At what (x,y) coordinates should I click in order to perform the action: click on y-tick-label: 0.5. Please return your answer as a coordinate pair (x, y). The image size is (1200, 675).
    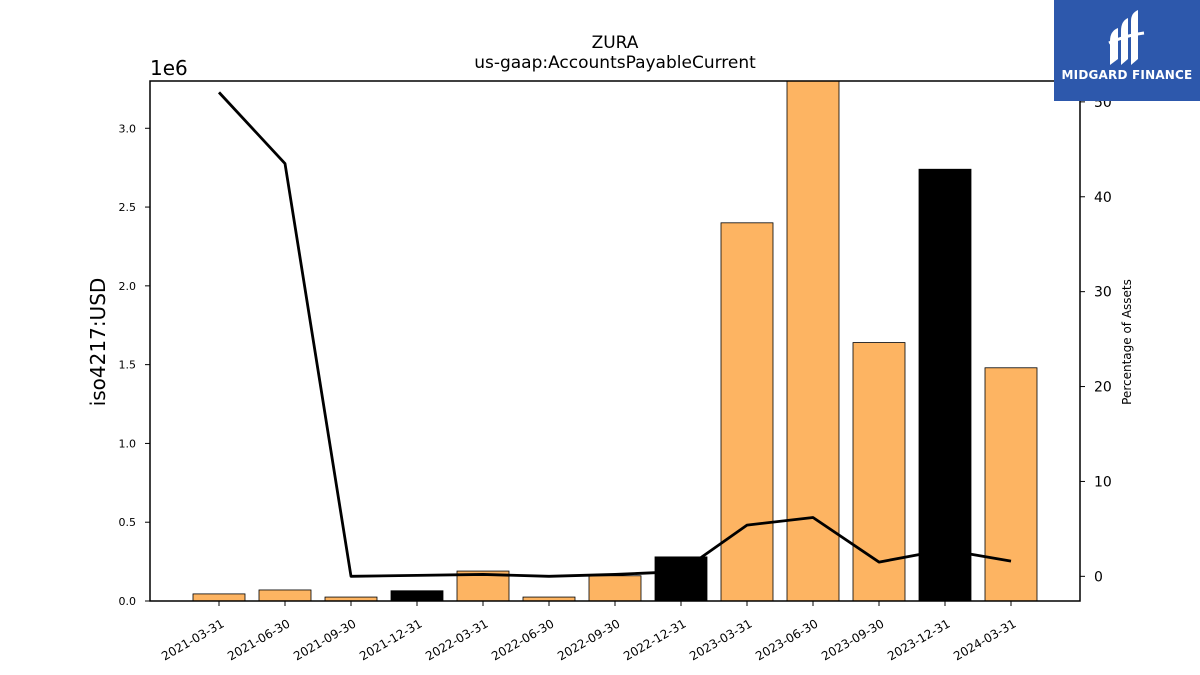
    Looking at the image, I should click on (128, 522).